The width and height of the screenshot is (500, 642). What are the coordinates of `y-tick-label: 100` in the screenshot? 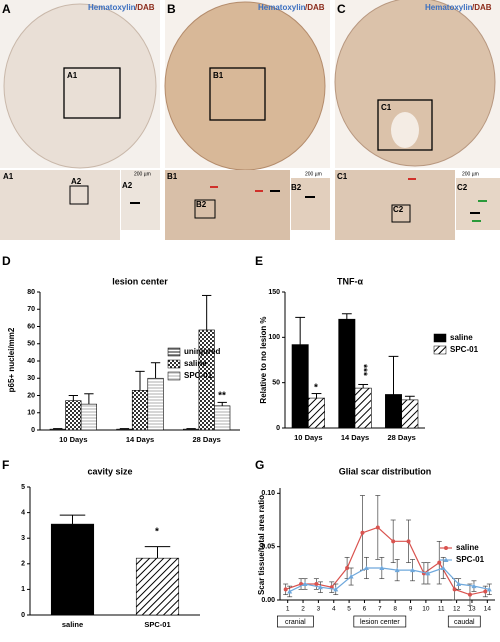 It's located at (274, 337).